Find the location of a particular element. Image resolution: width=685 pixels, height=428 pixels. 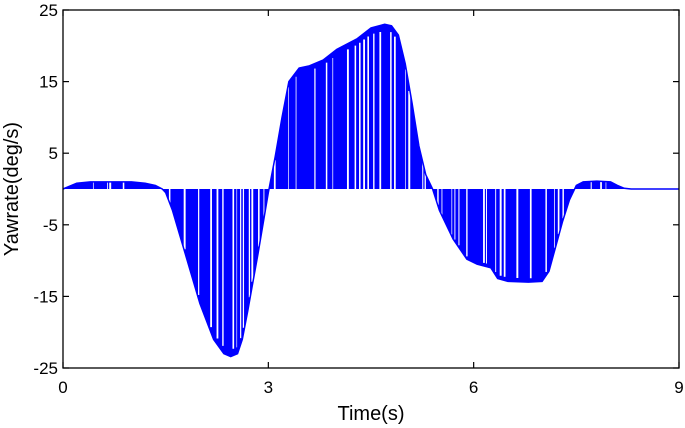

y-tick-label: 25 is located at coordinates (48, 10).